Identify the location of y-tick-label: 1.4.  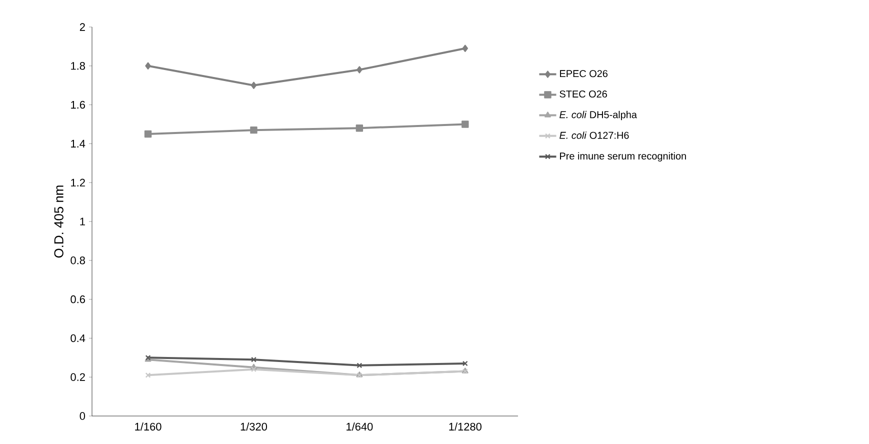
(78, 144).